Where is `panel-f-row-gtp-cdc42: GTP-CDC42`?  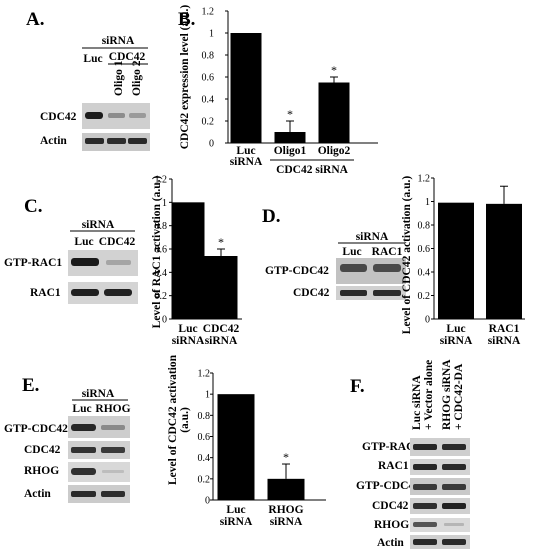
panel-f-row-gtp-cdc42: GTP-CDC42 is located at coordinates (388, 486).